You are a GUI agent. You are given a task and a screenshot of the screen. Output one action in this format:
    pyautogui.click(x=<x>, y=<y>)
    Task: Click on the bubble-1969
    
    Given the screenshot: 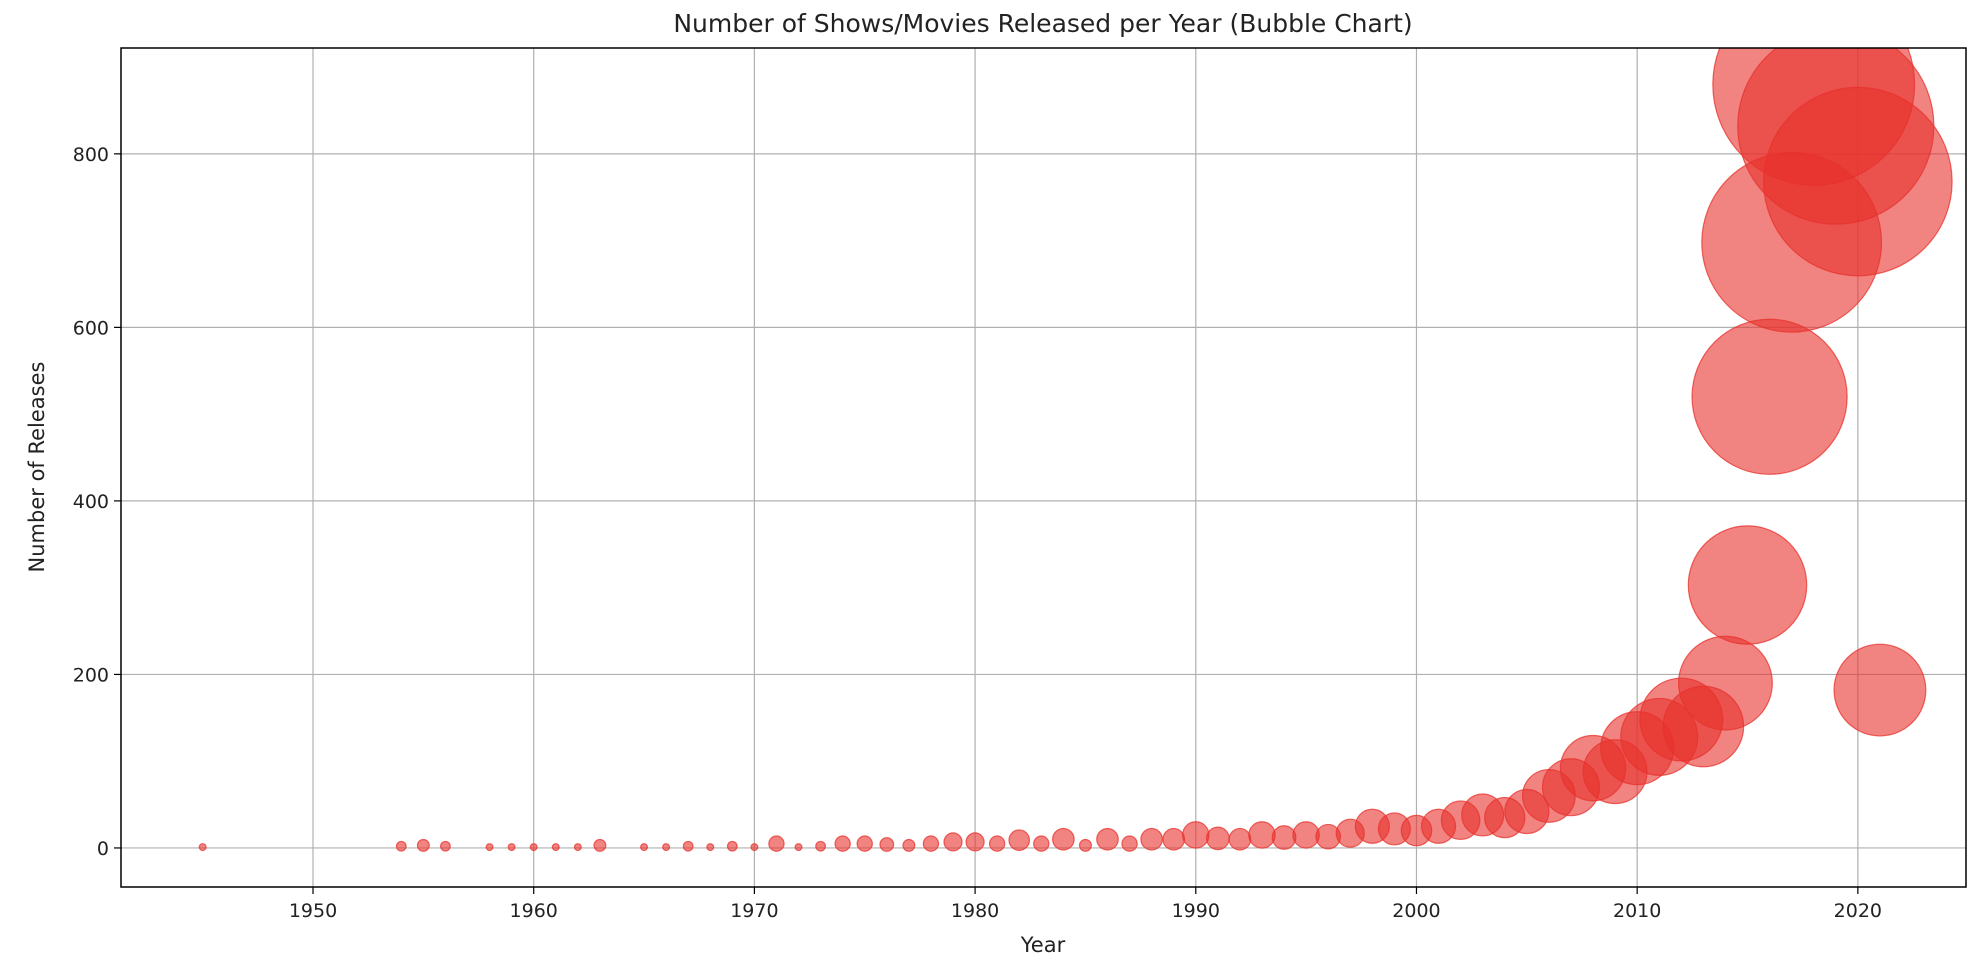 What is the action you would take?
    pyautogui.click(x=732, y=846)
    